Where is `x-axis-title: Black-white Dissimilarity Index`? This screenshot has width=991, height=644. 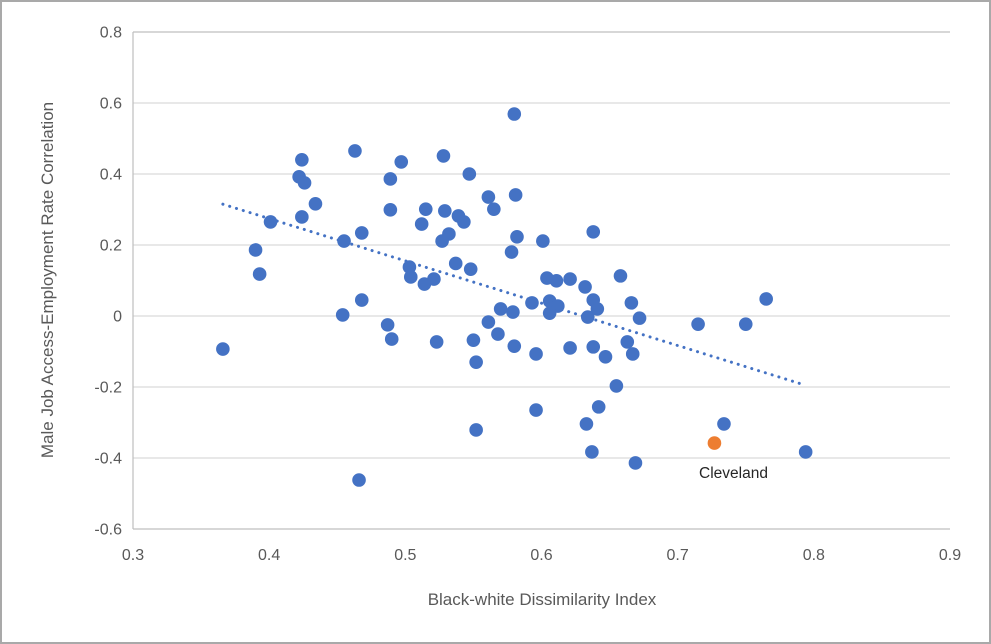 x-axis-title: Black-white Dissimilarity Index is located at coordinates (542, 599).